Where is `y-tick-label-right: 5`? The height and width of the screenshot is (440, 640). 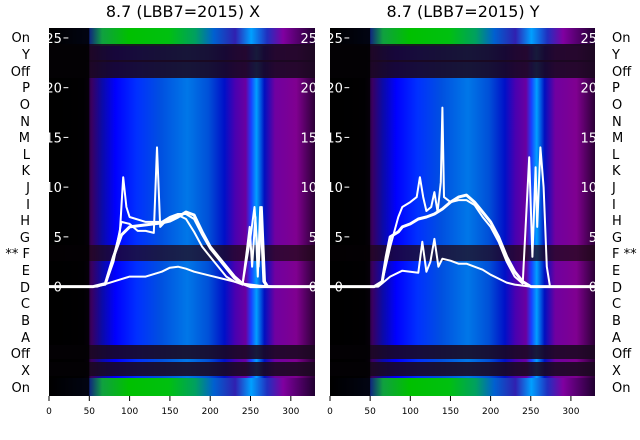 y-tick-label-right: 5 is located at coordinates (313, 238).